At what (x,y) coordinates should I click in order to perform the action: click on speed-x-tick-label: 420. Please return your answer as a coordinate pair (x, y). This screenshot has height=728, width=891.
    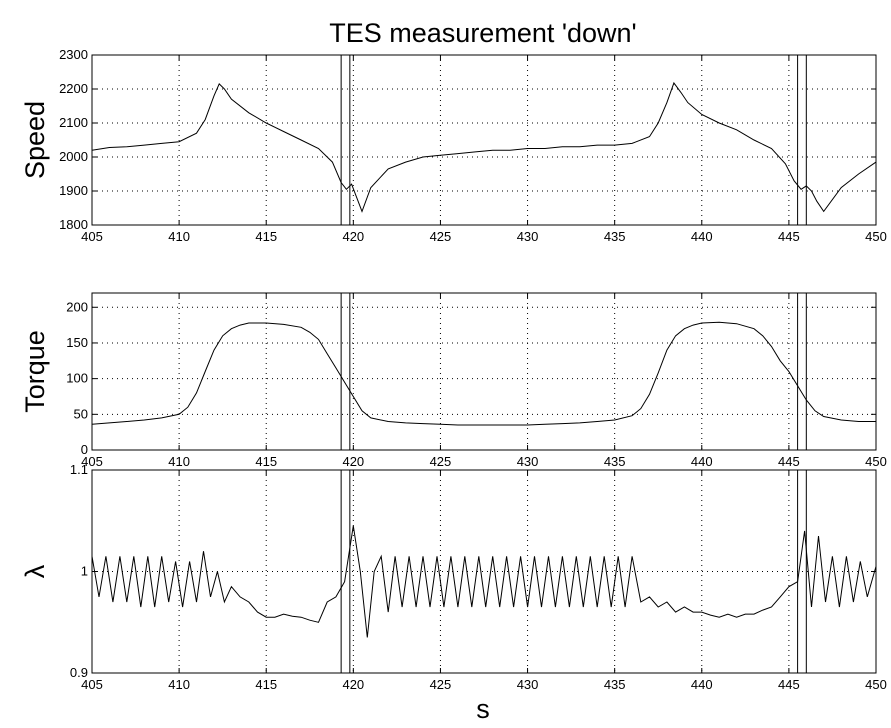
    Looking at the image, I should click on (353, 236).